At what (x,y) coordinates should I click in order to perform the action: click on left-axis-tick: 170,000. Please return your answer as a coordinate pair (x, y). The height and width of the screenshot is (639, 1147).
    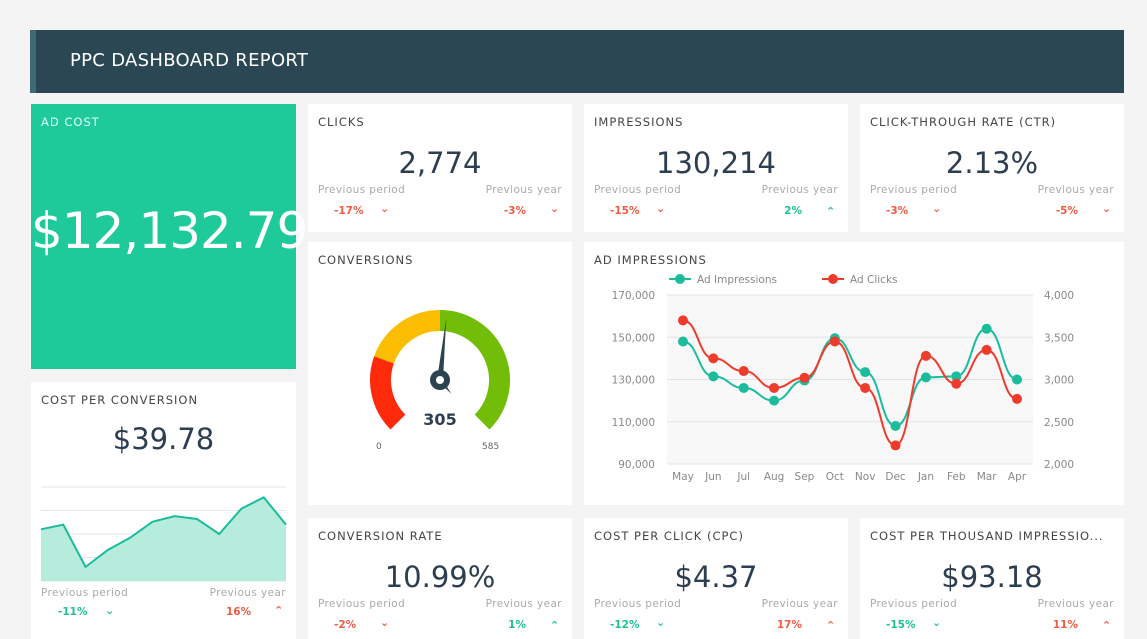
    Looking at the image, I should click on (633, 296).